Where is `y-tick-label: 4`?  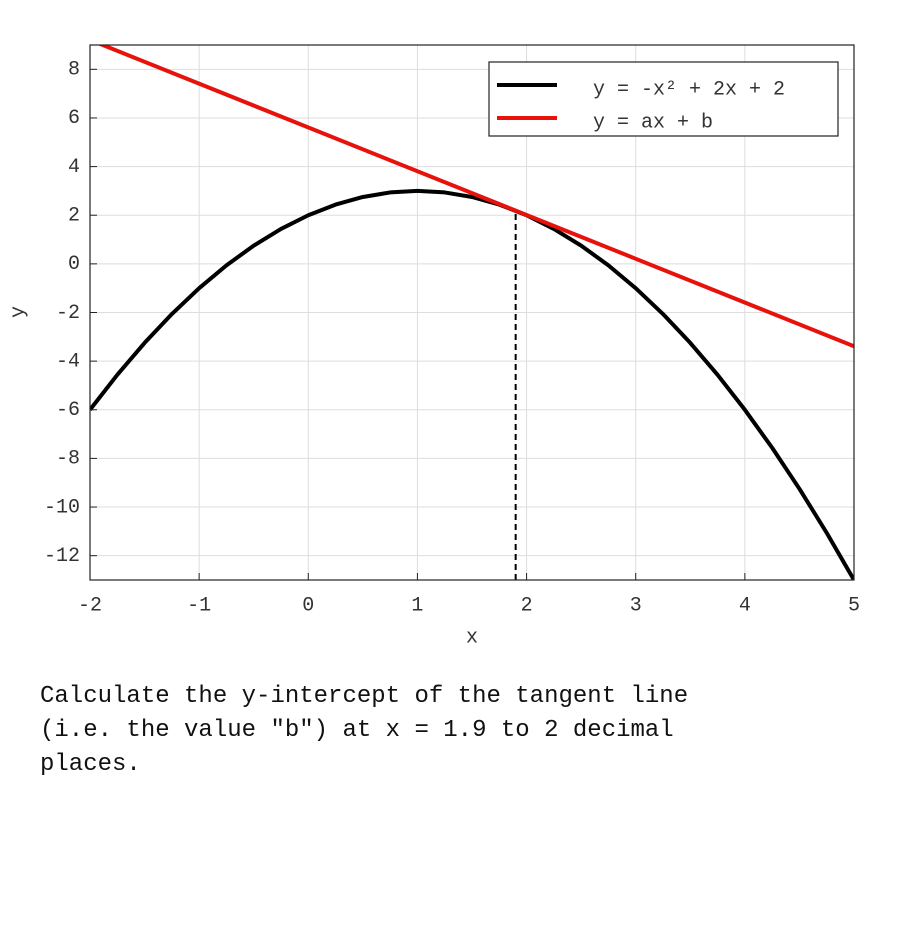
y-tick-label: 4 is located at coordinates (74, 167).